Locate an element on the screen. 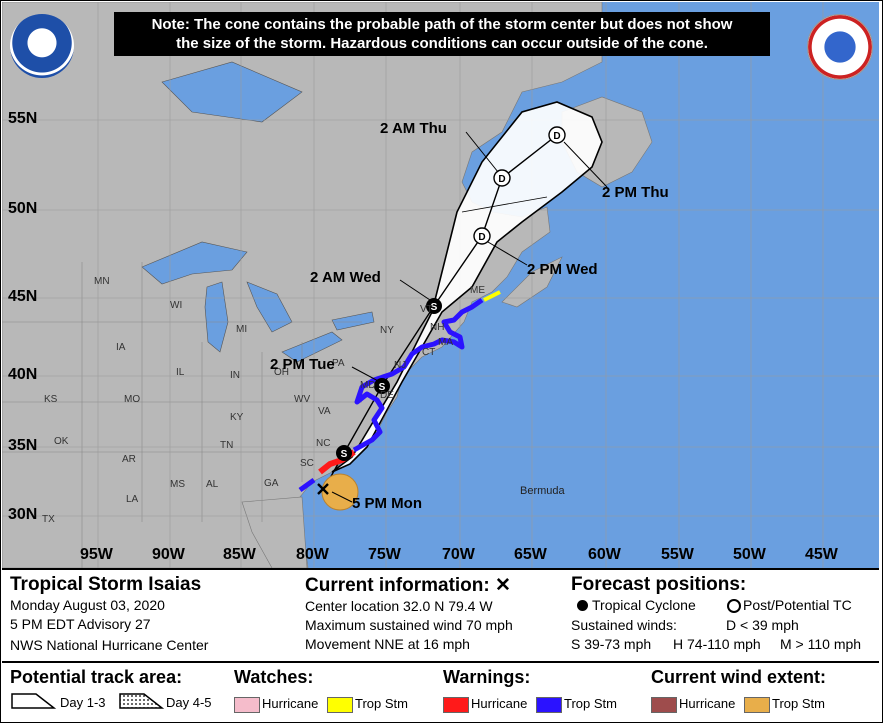  land-florida is located at coordinates (274, 532).